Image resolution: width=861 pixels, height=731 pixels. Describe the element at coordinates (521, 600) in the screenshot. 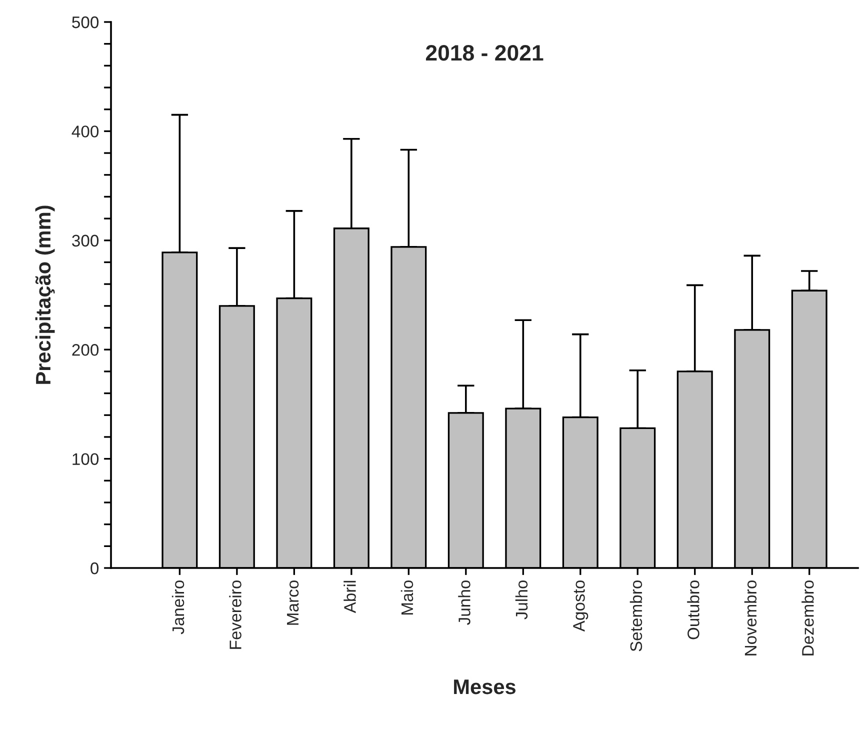

I see `x-tick-label: Julho` at that location.